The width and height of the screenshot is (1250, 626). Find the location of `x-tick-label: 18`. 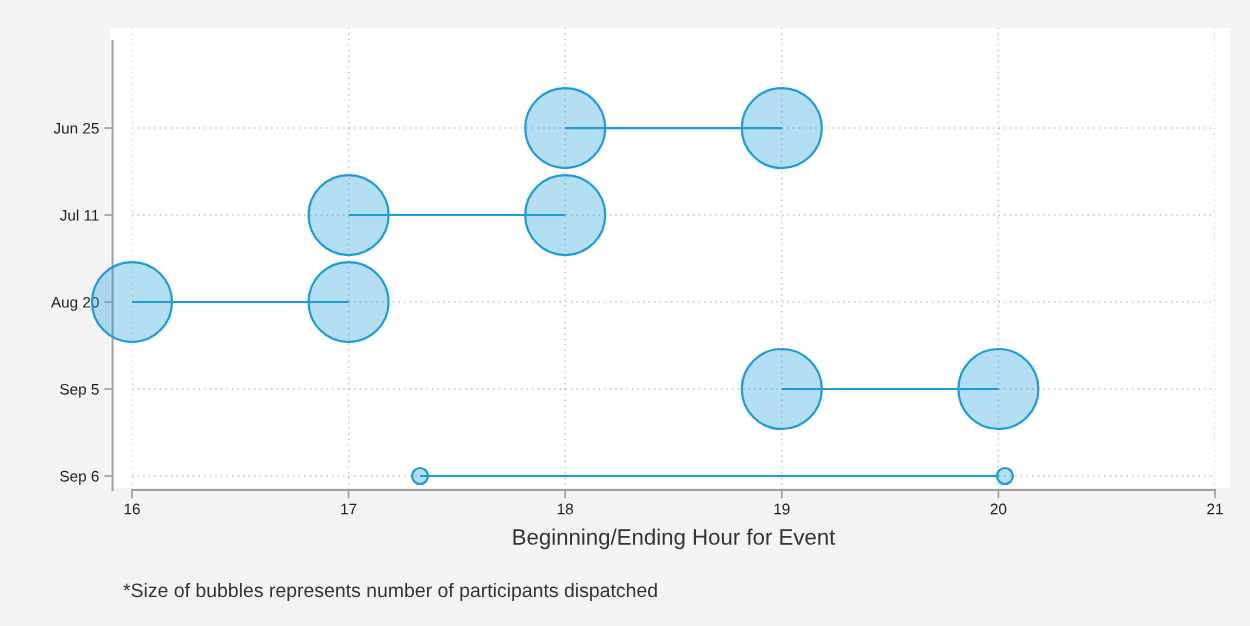

x-tick-label: 18 is located at coordinates (565, 509).